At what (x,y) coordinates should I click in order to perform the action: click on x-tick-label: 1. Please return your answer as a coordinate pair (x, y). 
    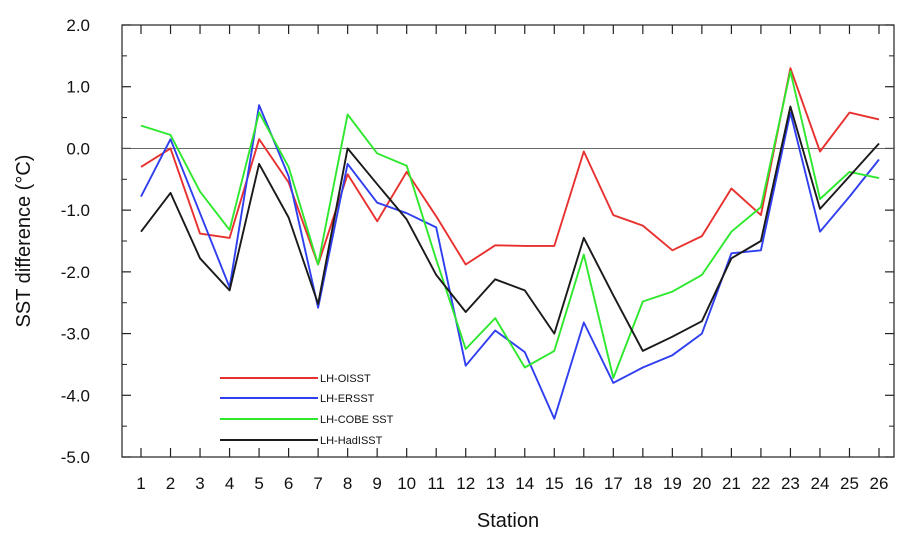
    Looking at the image, I should click on (140, 483).